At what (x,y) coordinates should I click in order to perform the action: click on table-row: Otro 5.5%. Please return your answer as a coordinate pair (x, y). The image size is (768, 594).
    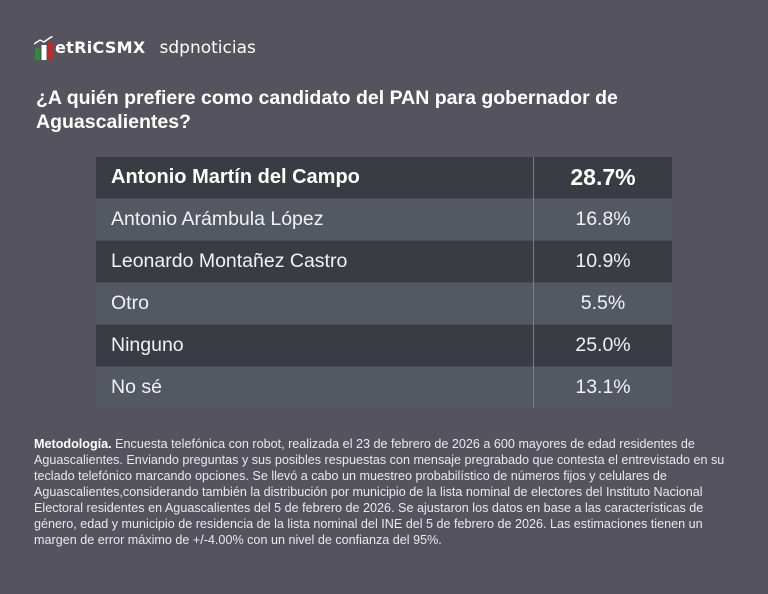
    Looking at the image, I should click on (384, 303).